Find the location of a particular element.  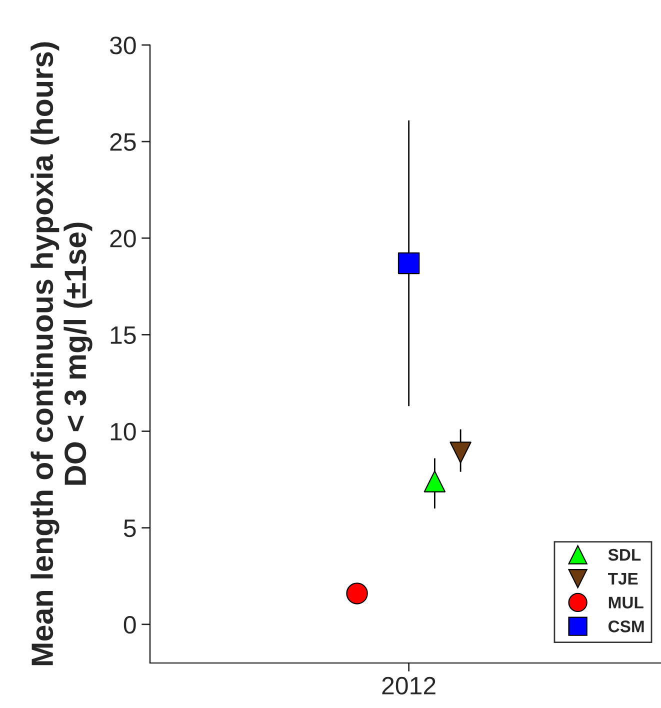

y-tick-label: 20 is located at coordinates (123, 239).